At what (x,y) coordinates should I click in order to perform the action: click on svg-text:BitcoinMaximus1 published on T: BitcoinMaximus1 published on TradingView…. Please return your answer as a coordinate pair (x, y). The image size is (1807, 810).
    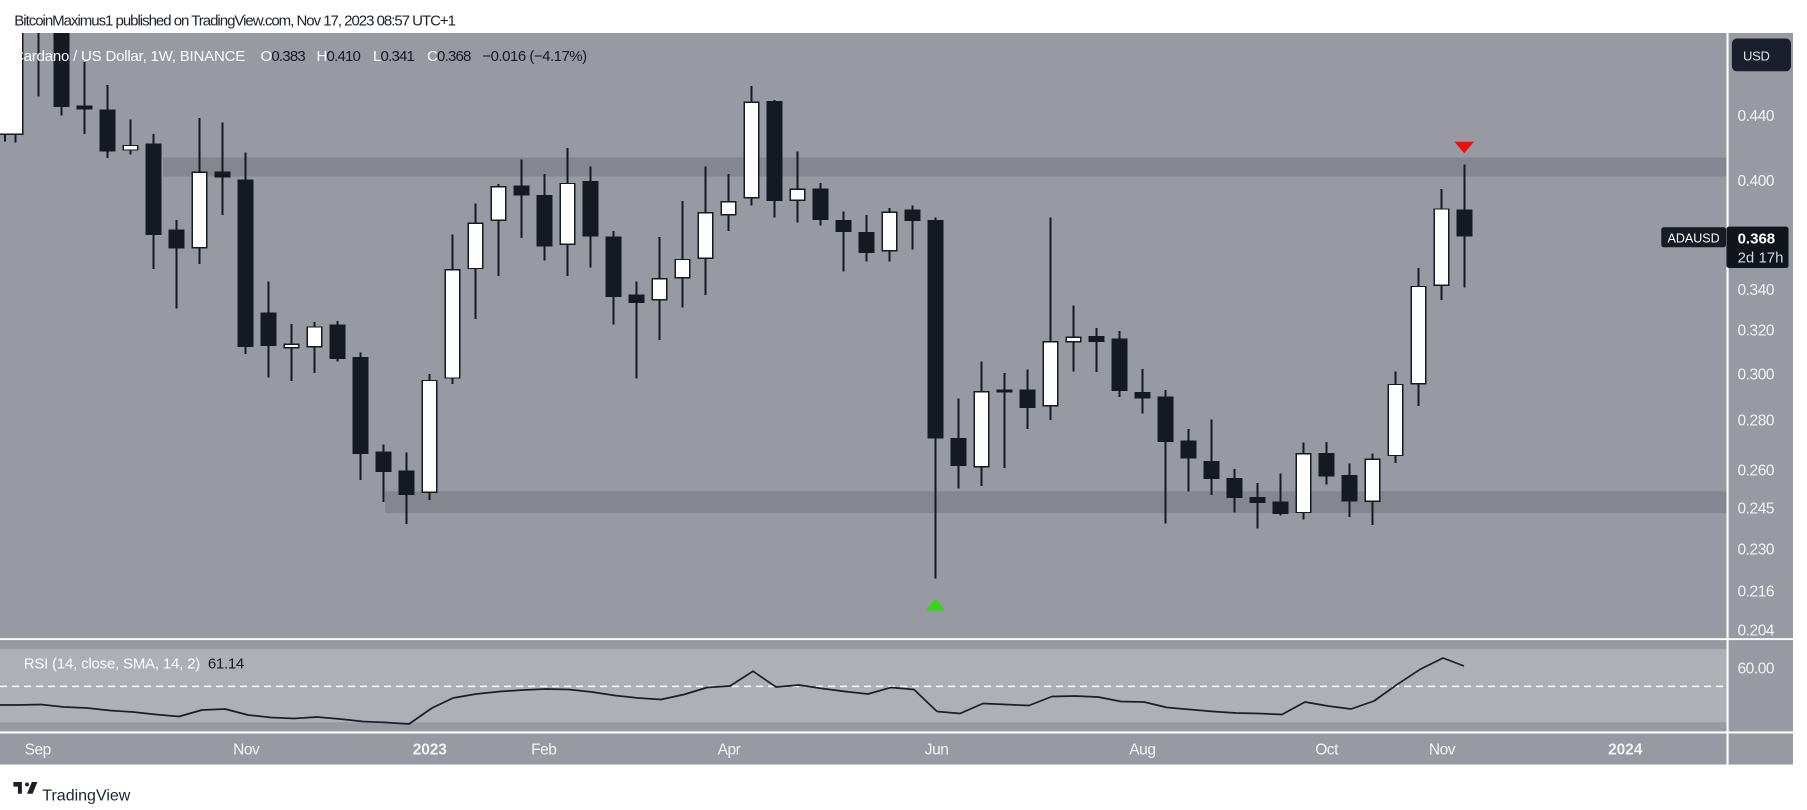
    Looking at the image, I should click on (234, 20).